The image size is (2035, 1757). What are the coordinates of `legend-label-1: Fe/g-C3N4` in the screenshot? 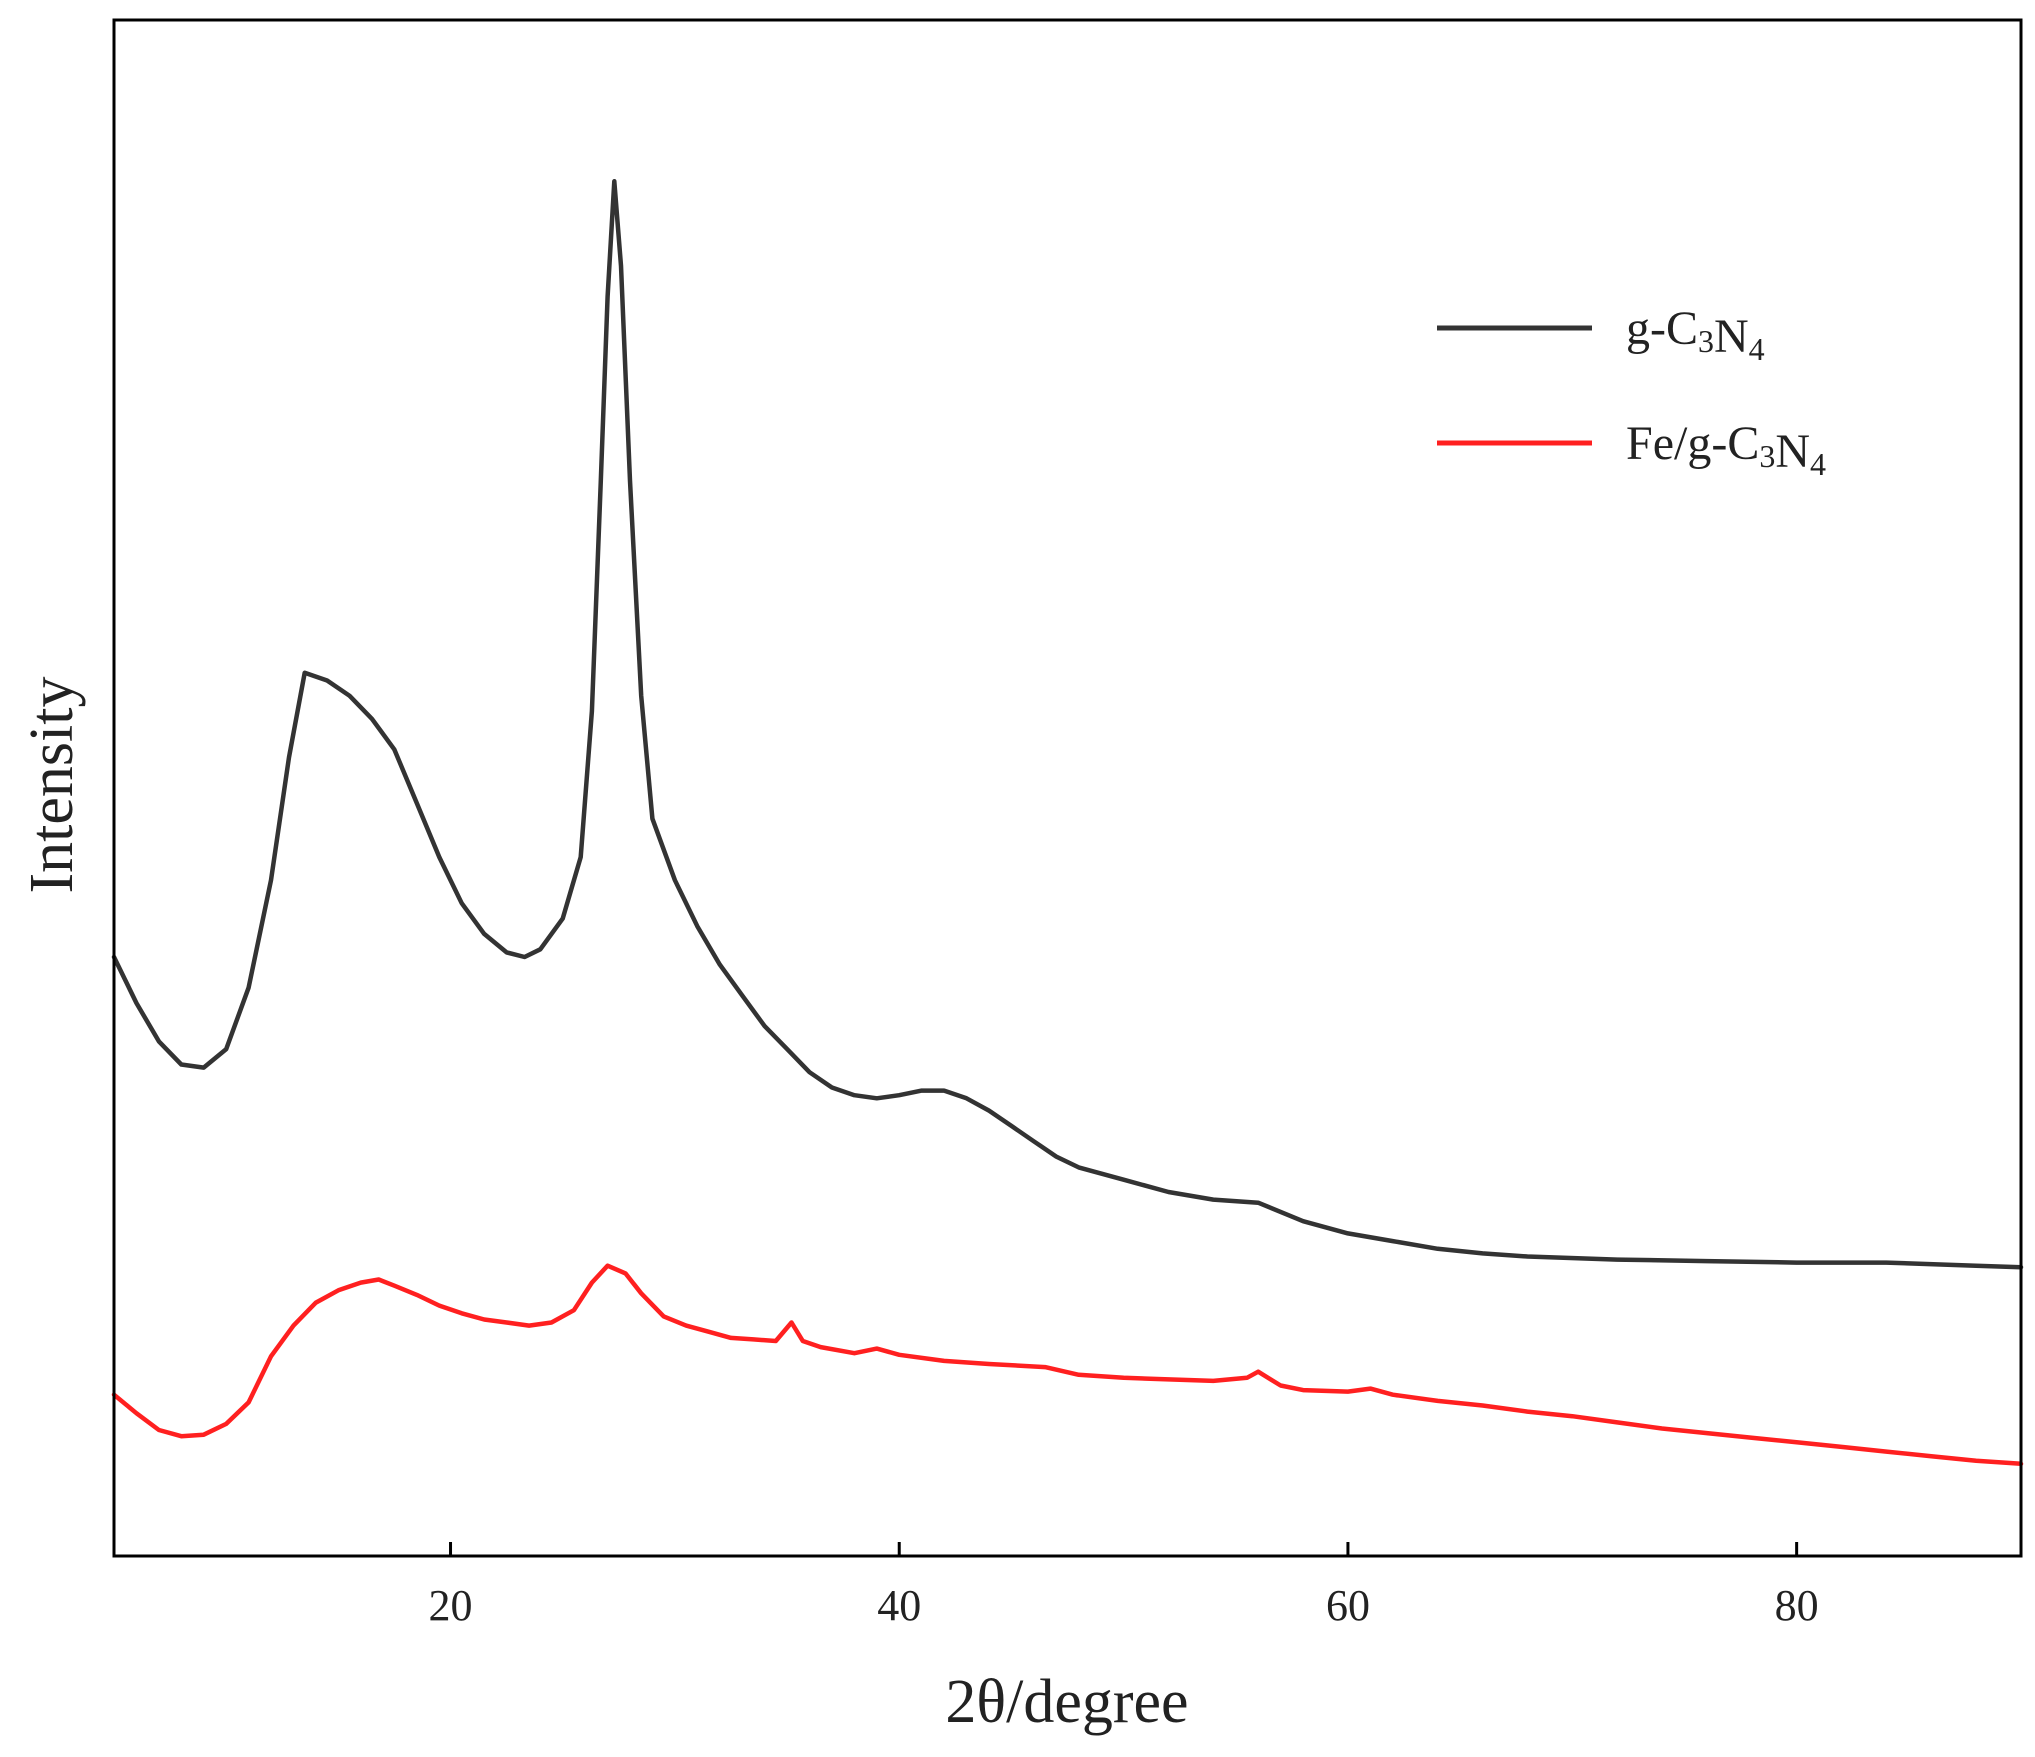 It's located at (1726, 449).